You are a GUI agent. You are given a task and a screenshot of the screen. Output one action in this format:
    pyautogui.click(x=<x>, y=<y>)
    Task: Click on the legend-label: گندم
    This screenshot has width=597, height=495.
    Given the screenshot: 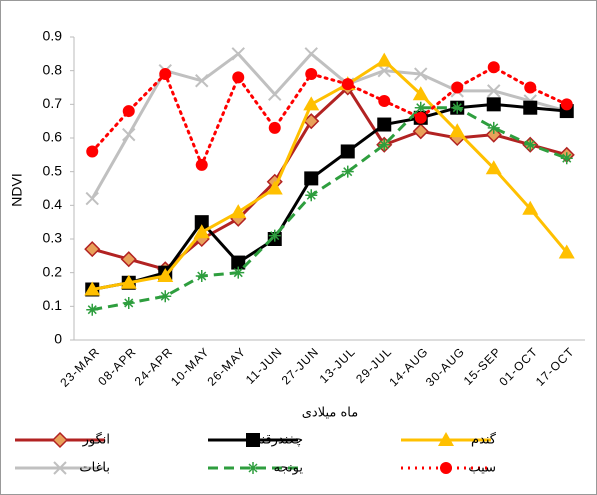 What is the action you would take?
    pyautogui.click(x=484, y=440)
    